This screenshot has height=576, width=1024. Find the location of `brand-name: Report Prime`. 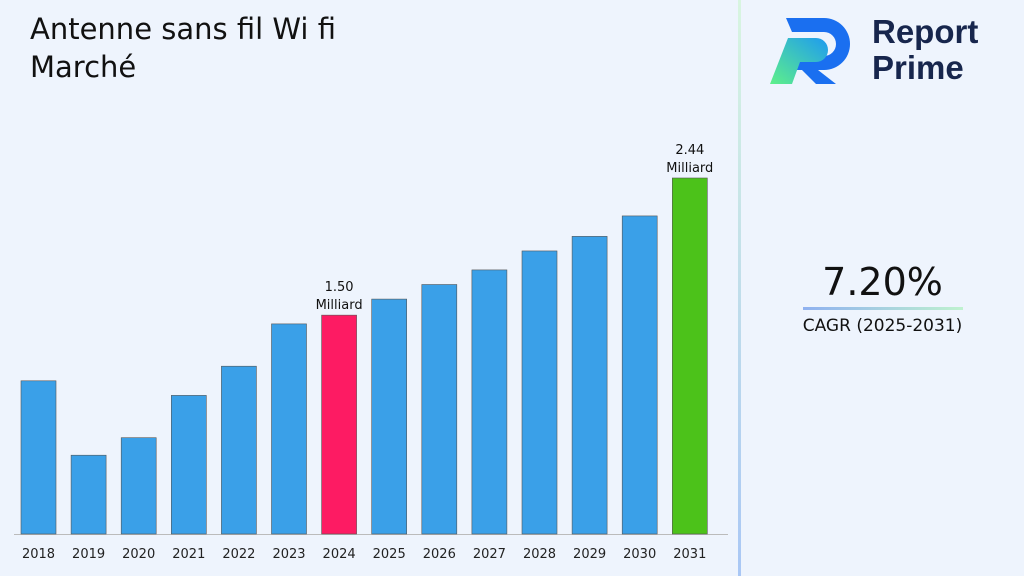

brand-name: Report Prime is located at coordinates (925, 49).